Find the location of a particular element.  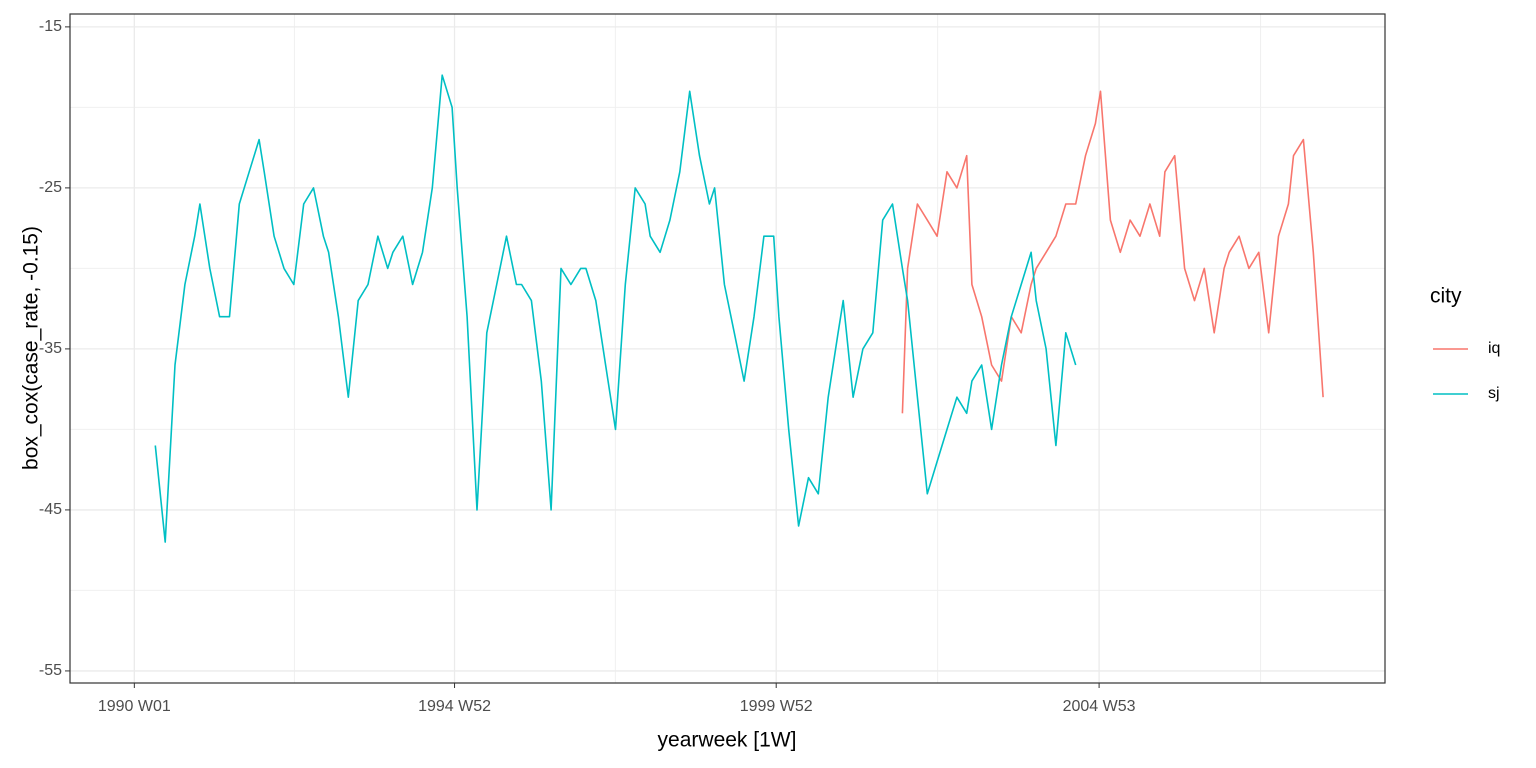

legend-label: iq is located at coordinates (1494, 348).